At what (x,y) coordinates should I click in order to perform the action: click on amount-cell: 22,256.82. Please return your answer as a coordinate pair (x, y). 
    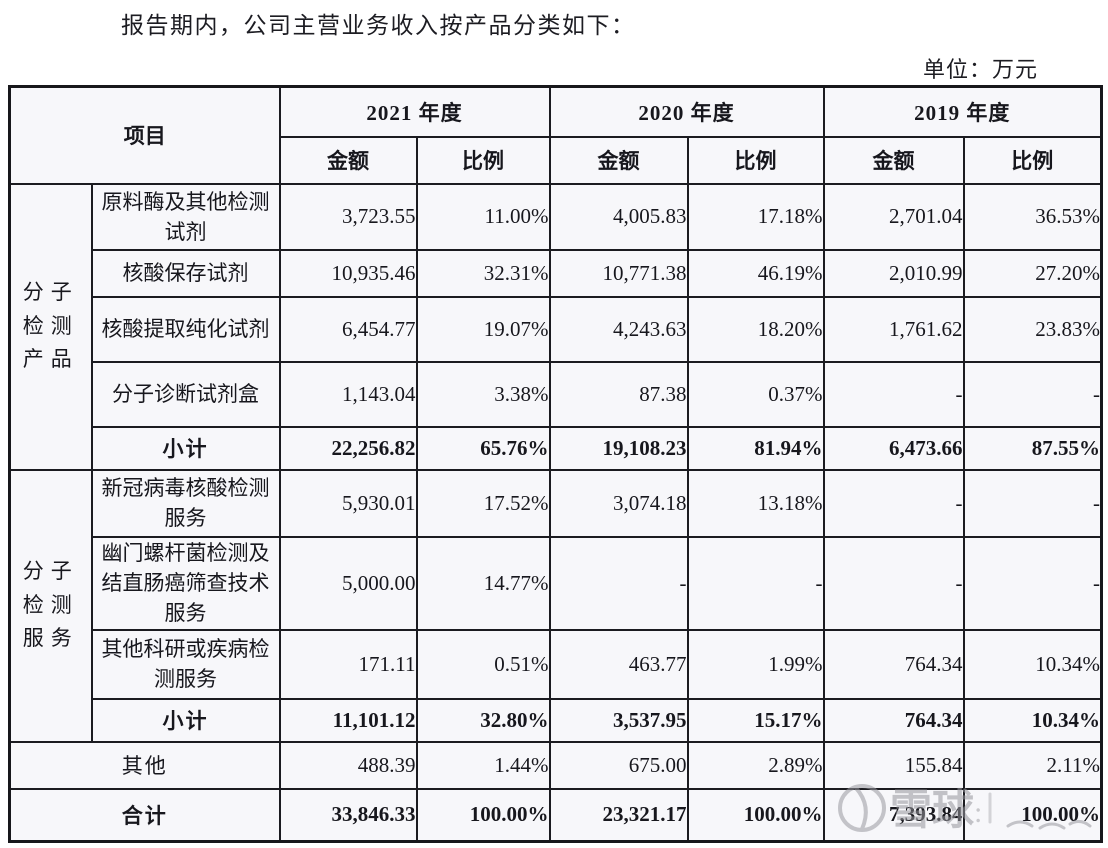
    Looking at the image, I should click on (348, 448).